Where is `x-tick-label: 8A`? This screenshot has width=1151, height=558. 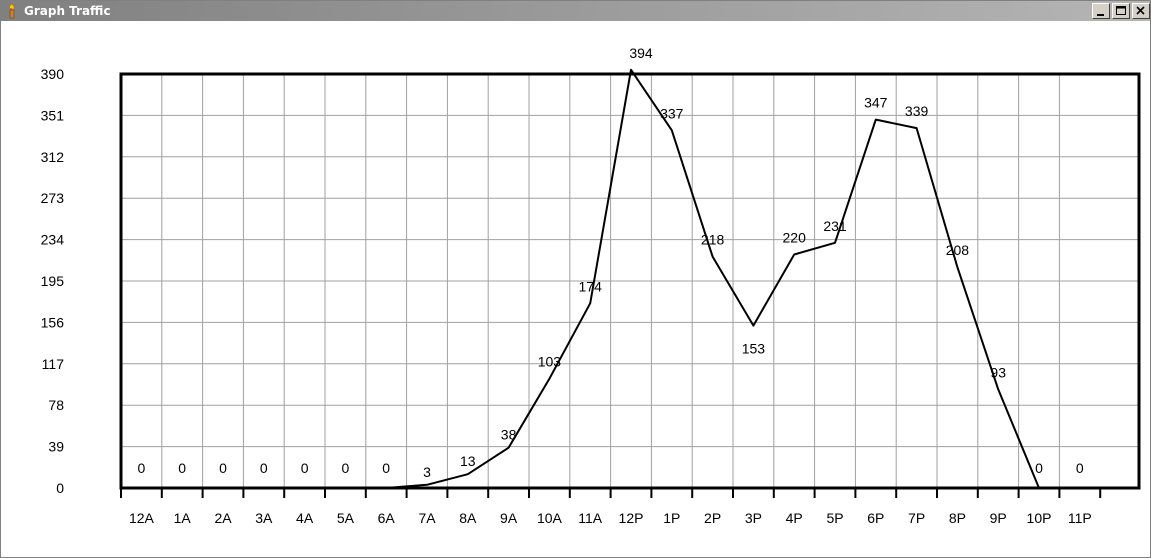
x-tick-label: 8A is located at coordinates (468, 518).